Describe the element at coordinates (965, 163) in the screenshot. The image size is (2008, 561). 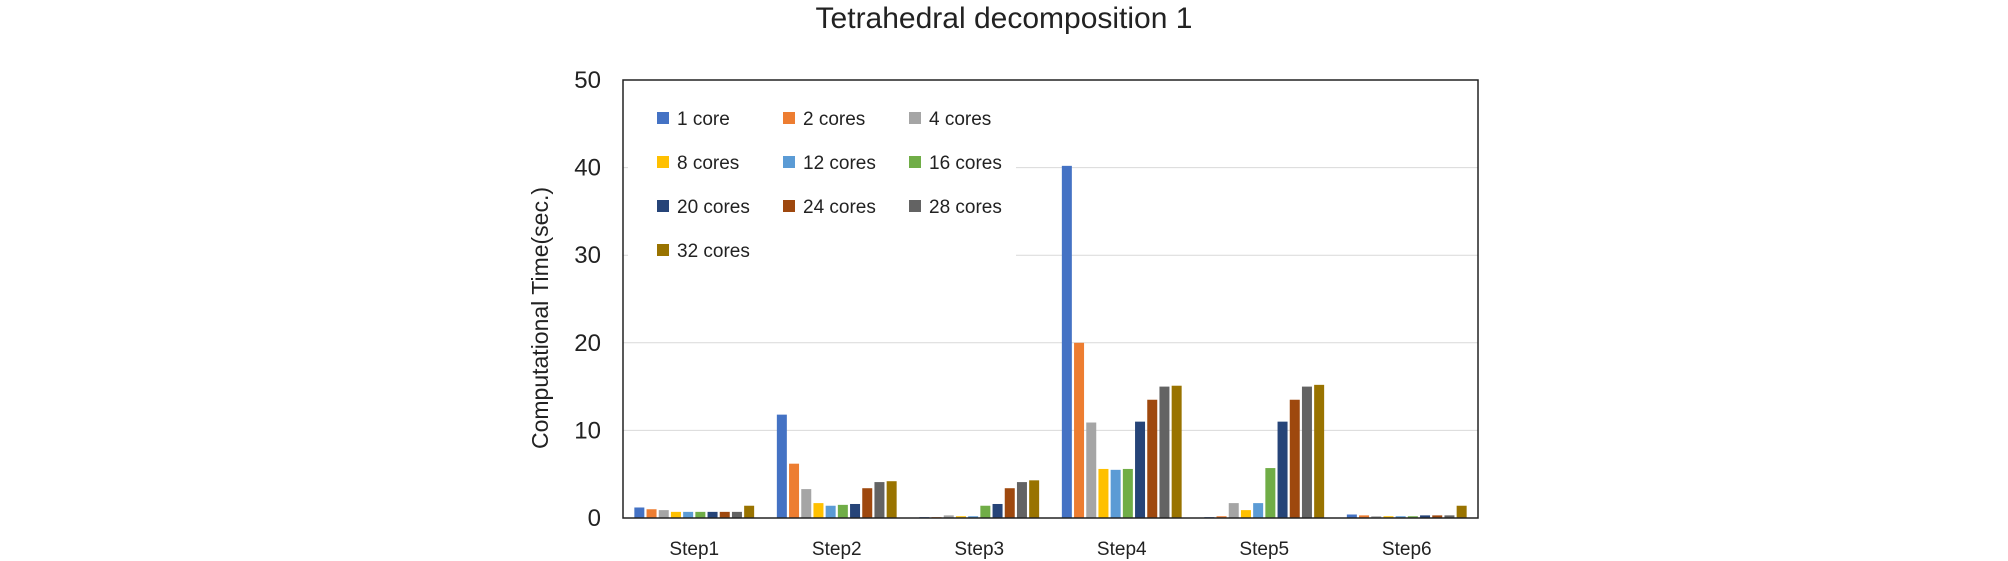
I see `legend-label: 16 cores` at that location.